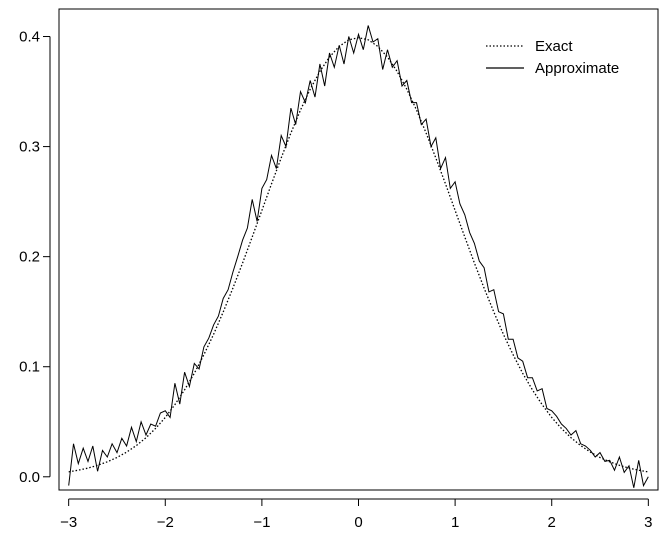 The height and width of the screenshot is (536, 668). I want to click on legend-label-approximate: Approximate, so click(577, 68).